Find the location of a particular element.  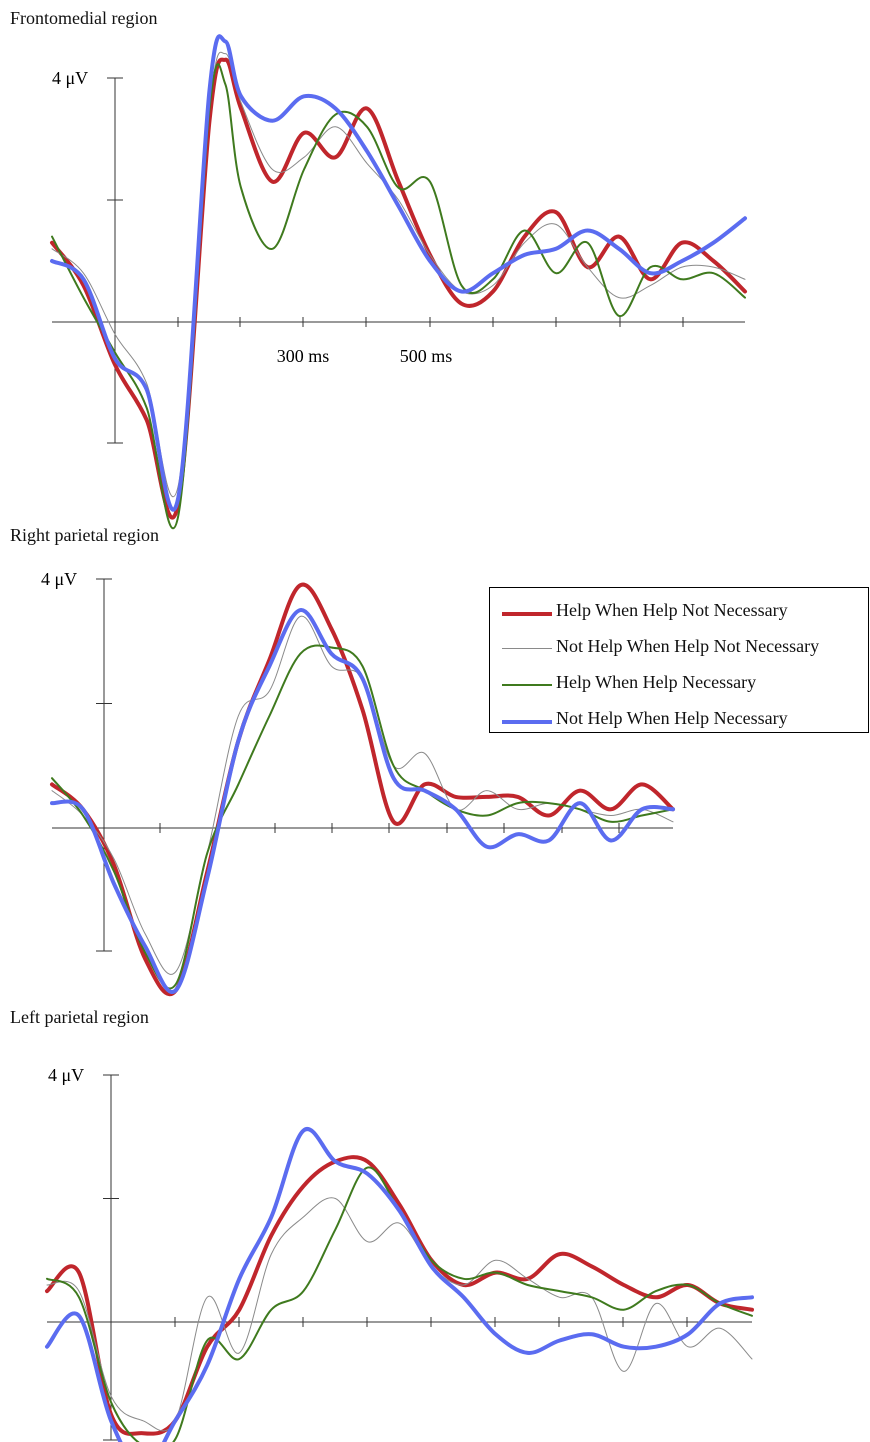

legend-label: Not Help When Help Necessary is located at coordinates (672, 718).